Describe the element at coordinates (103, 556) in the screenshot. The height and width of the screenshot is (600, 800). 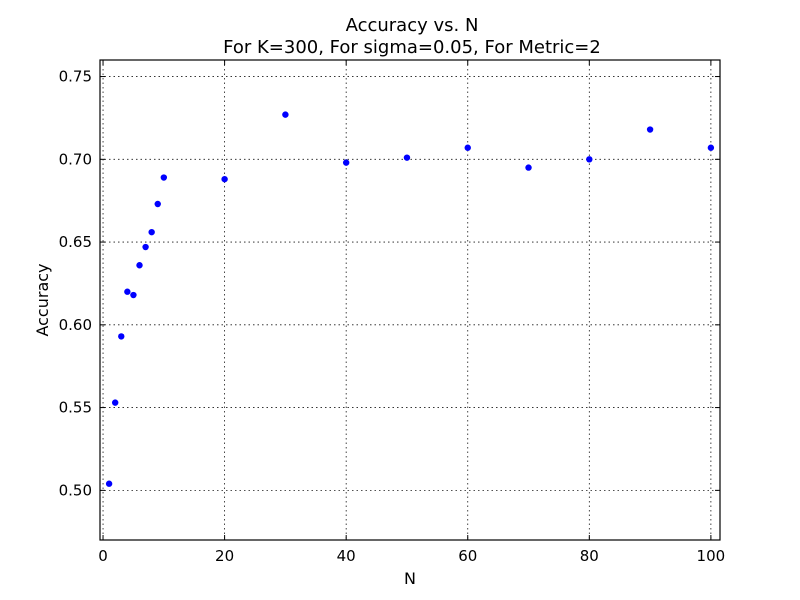
I see `x-tick-label: 0` at that location.